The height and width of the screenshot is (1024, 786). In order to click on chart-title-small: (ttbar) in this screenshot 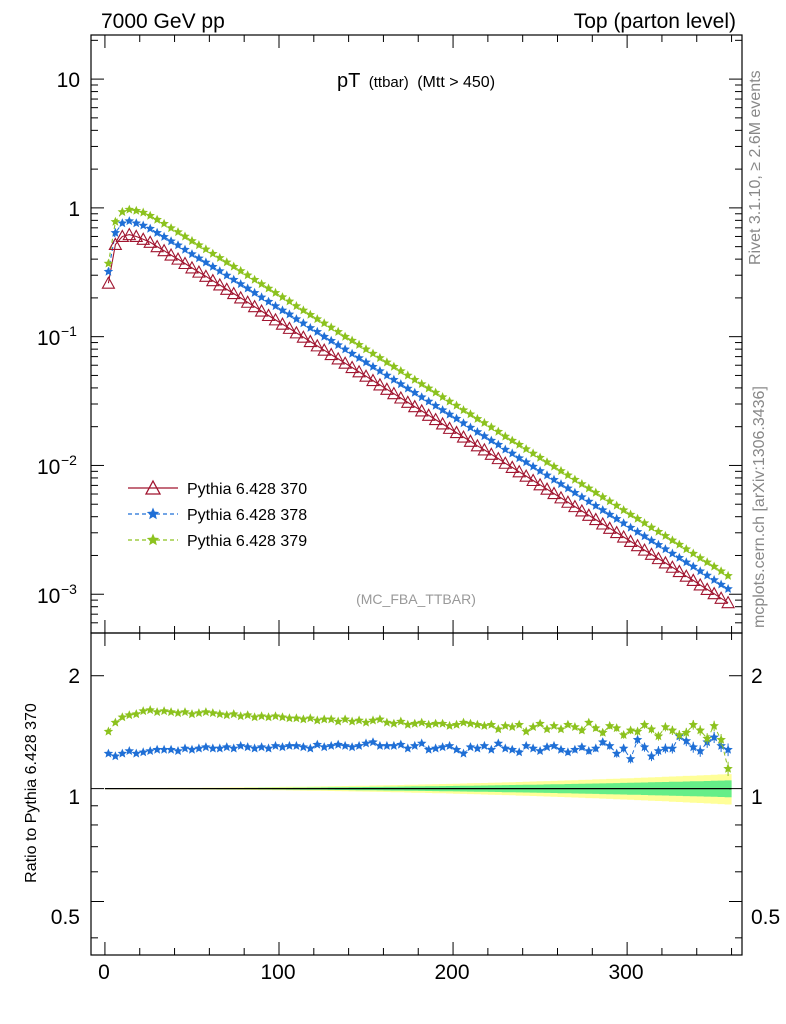, I will do `click(389, 82)`.